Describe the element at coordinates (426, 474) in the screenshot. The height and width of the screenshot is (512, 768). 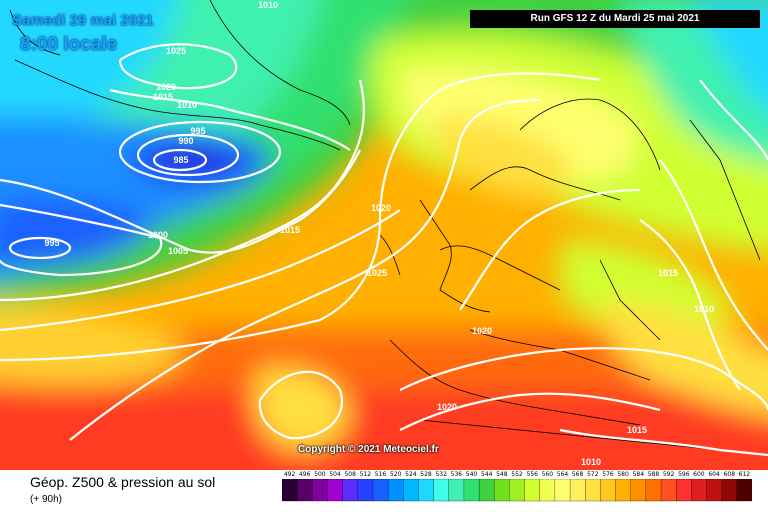
I see `color-scale-label: 528` at that location.